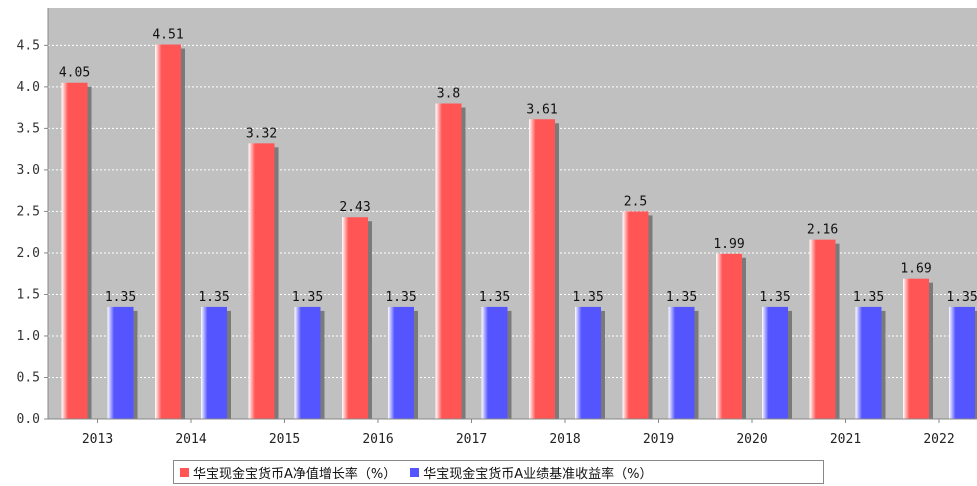  Describe the element at coordinates (751, 439) in the screenshot. I see `x-tick-label-2020: 2020` at that location.